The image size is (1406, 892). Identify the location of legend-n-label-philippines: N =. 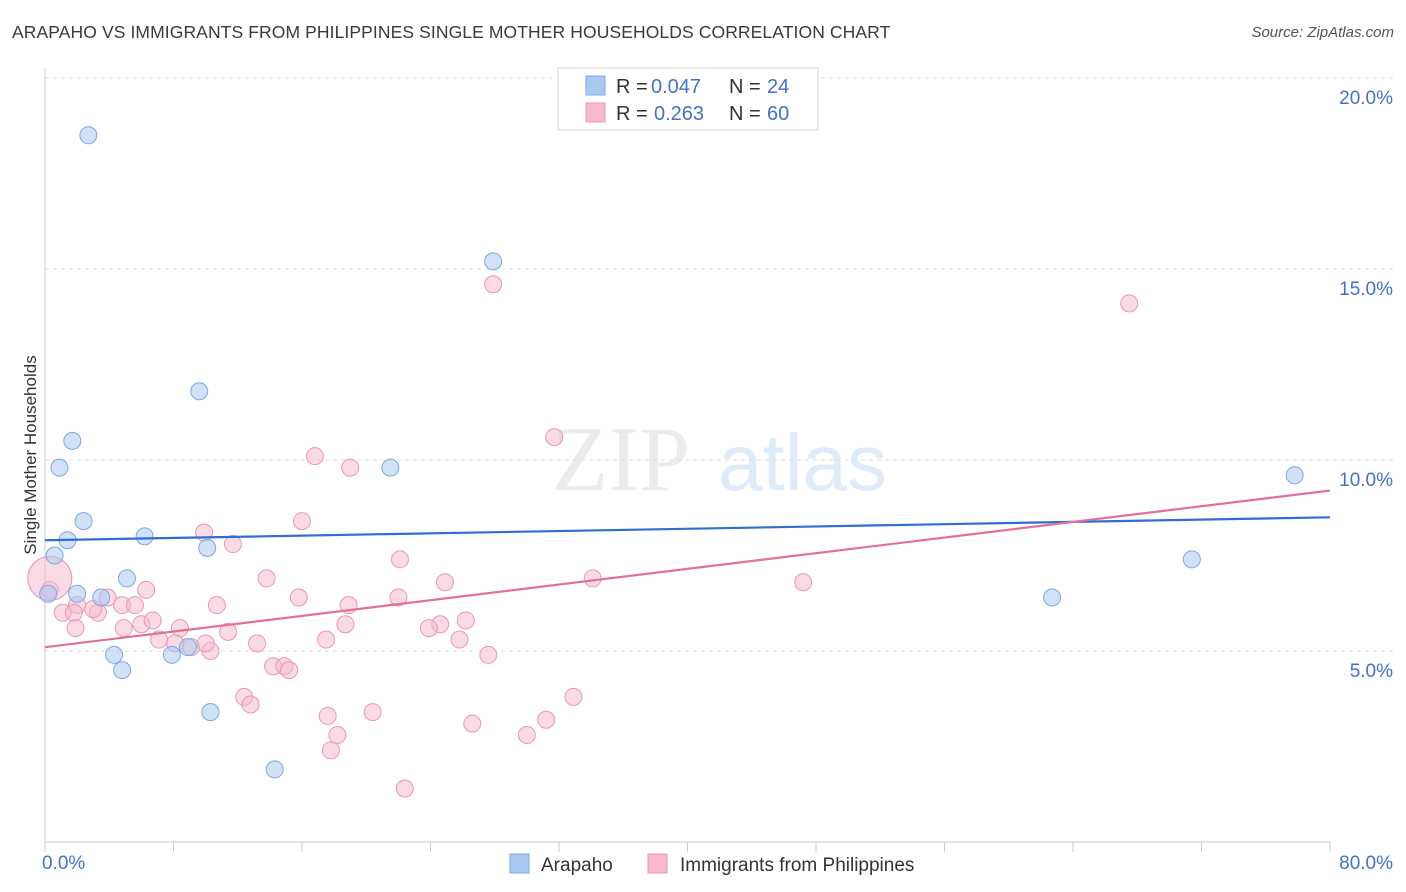
(745, 114).